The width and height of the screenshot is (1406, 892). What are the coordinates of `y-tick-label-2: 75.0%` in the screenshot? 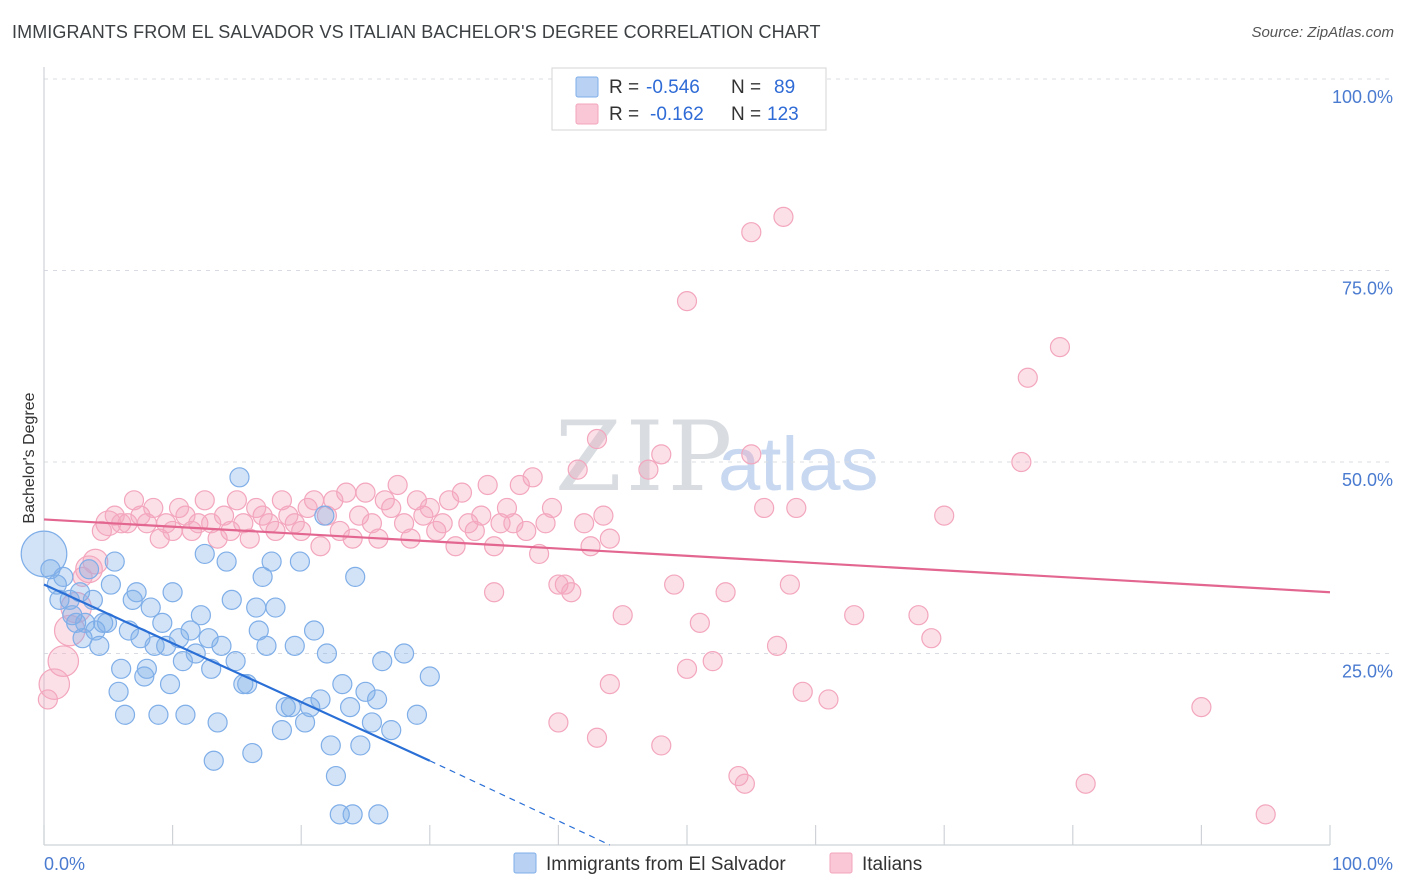 It's located at (1367, 289).